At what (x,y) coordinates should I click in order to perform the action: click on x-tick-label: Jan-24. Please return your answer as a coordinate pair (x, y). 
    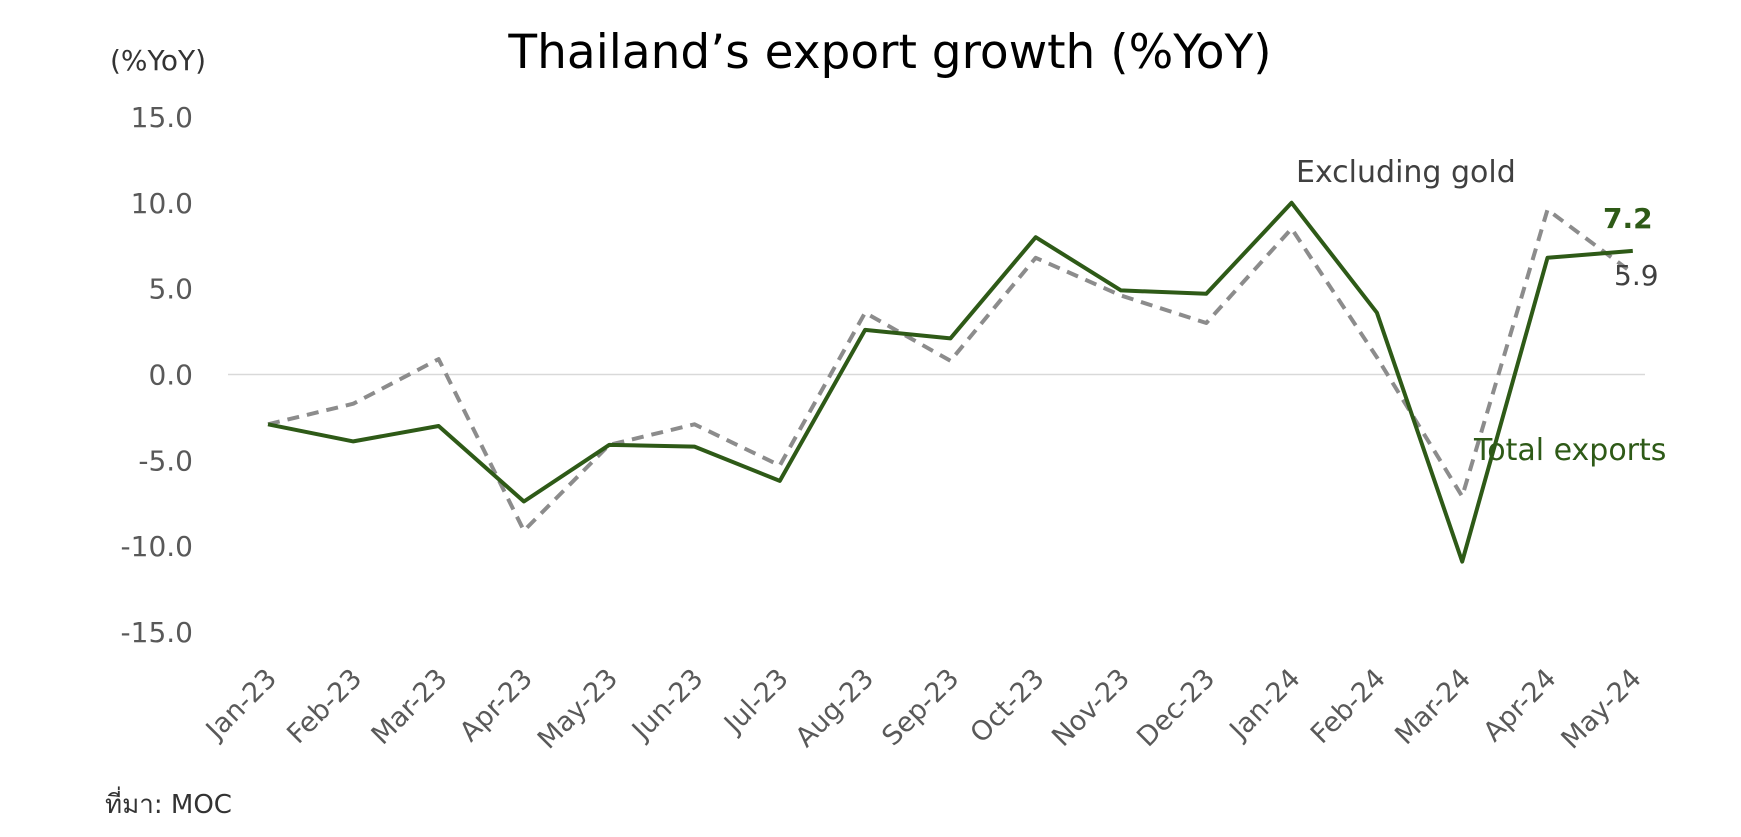
    Looking at the image, I should click on (1265, 705).